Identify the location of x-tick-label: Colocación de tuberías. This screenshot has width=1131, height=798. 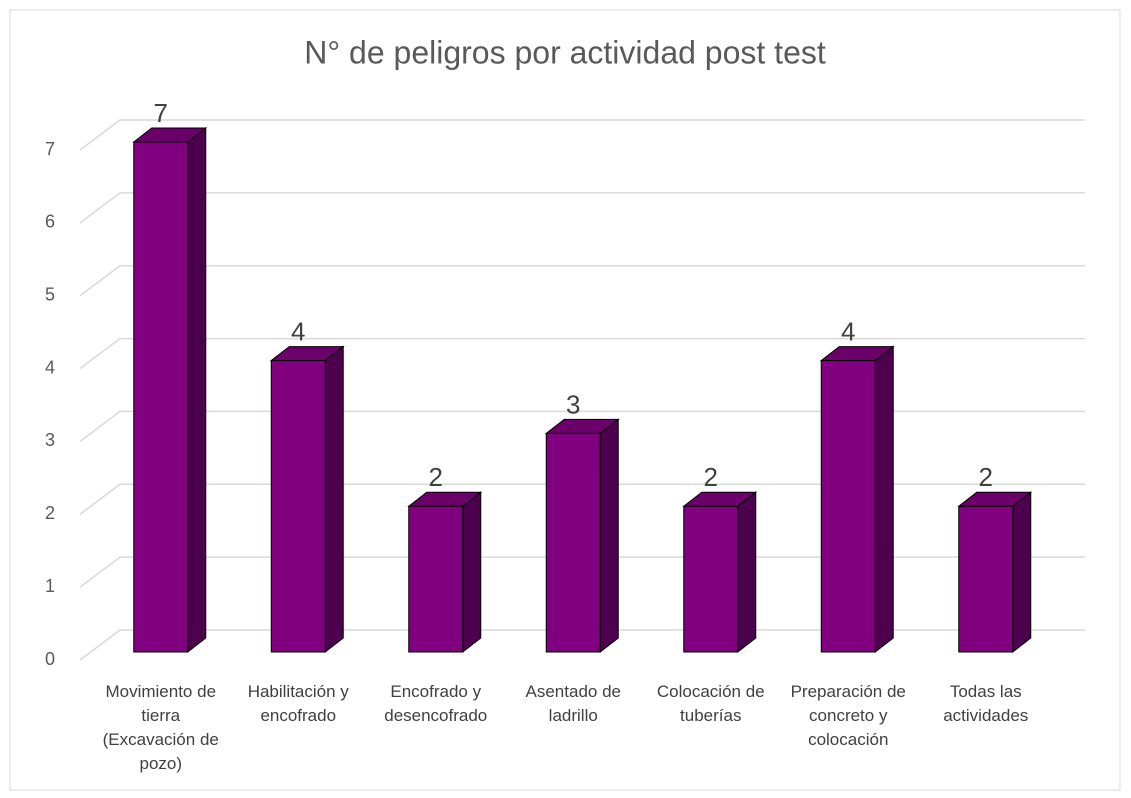
(710, 703).